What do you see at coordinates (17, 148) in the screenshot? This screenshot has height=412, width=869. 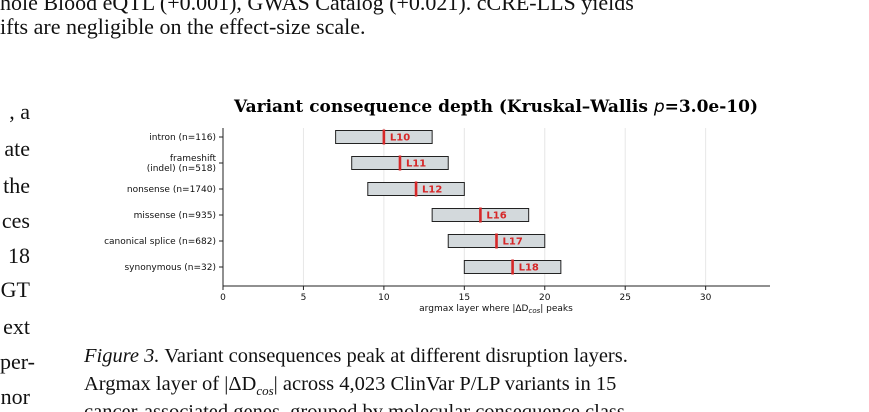 I see `left-column-text-2: ate` at bounding box center [17, 148].